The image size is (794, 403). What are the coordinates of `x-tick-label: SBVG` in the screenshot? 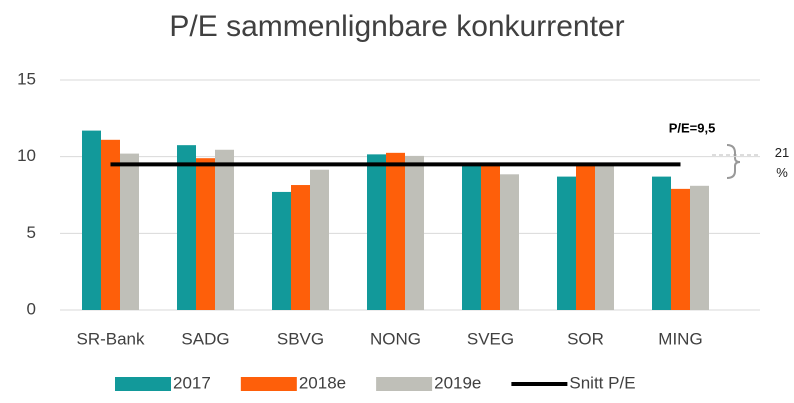 It's located at (300, 338).